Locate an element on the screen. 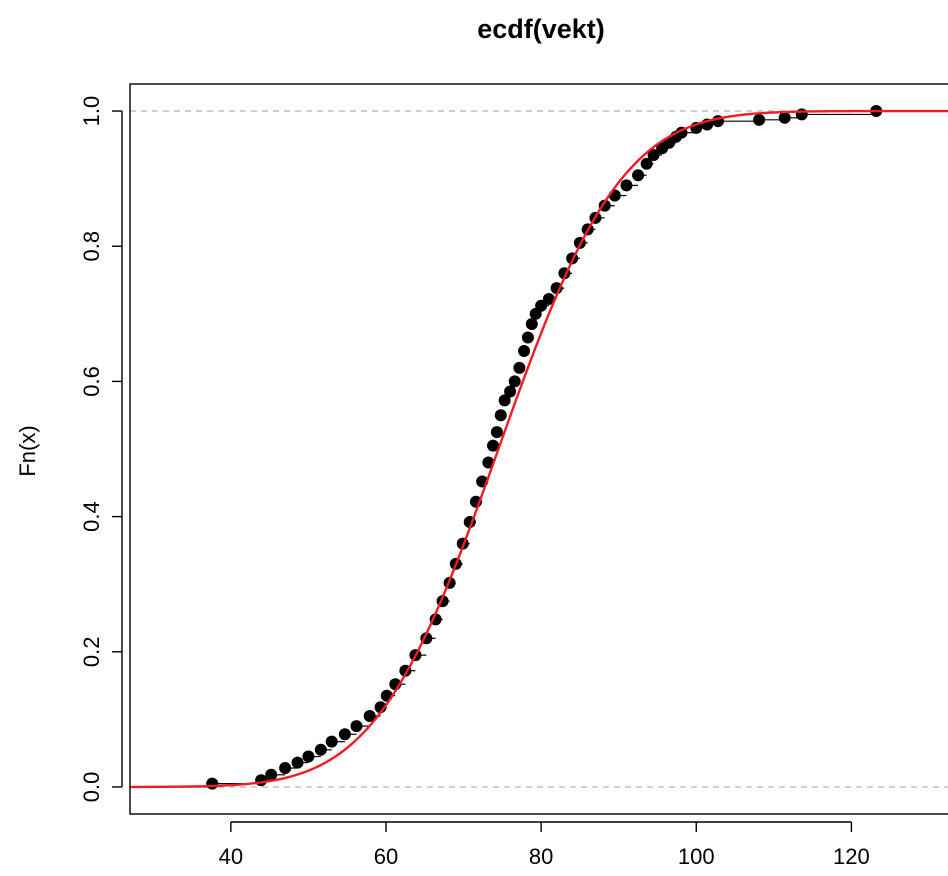 Image resolution: width=948 pixels, height=876 pixels. y-tick-label: 0.2 is located at coordinates (91, 651).